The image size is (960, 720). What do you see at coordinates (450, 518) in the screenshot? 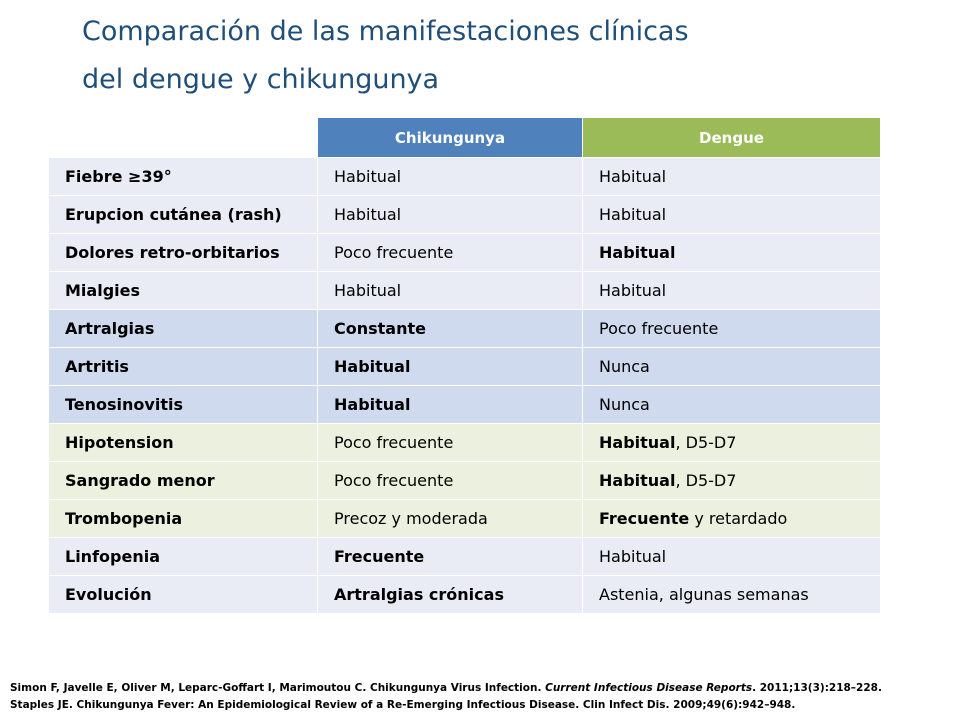
I see `chikungunya-cell: Precoz y moderada` at bounding box center [450, 518].